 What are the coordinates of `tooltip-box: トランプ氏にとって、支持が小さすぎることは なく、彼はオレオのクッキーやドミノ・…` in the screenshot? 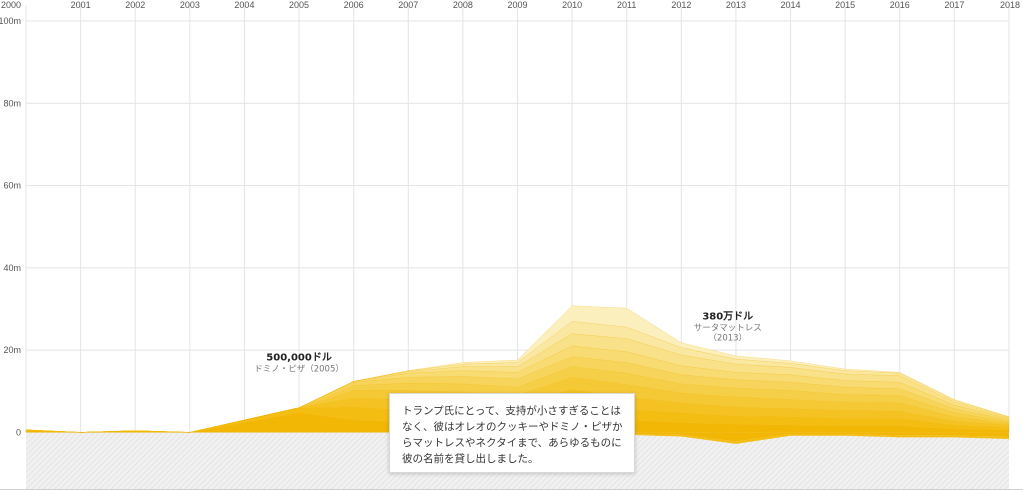 It's located at (512, 433).